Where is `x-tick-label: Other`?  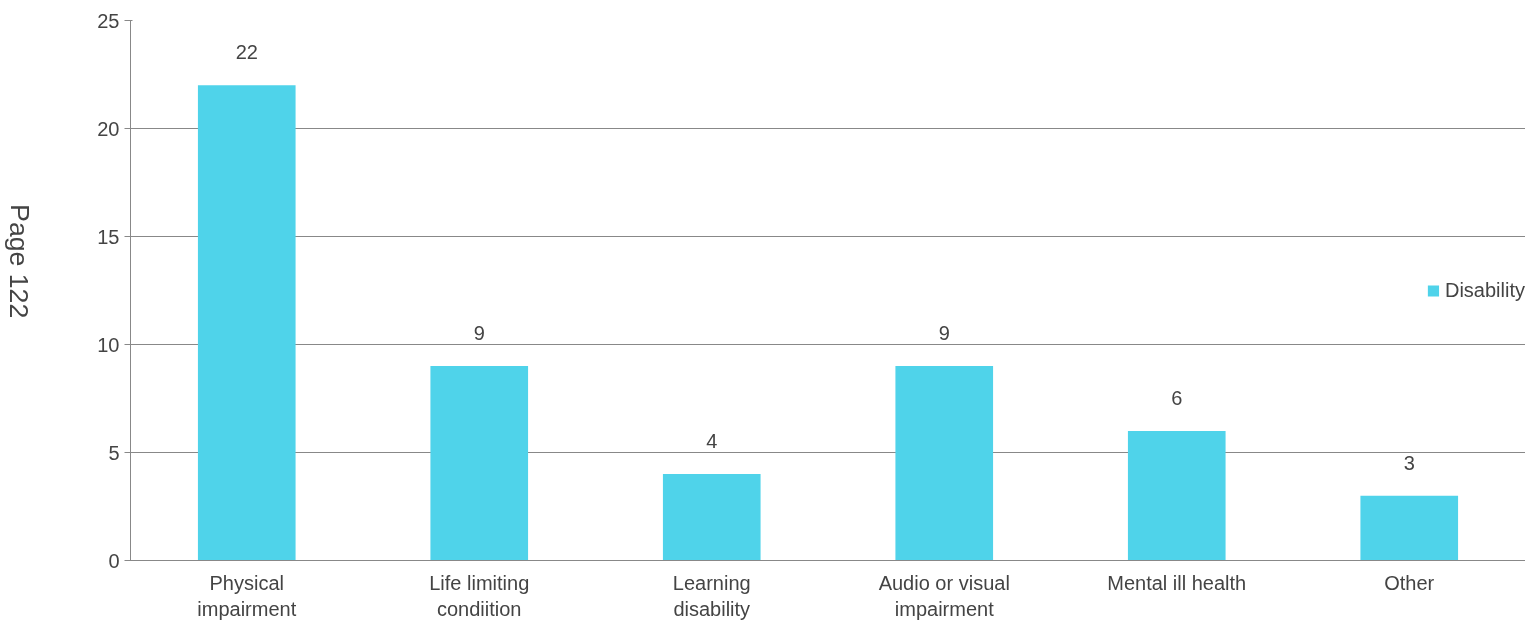
x-tick-label: Other is located at coordinates (1409, 582).